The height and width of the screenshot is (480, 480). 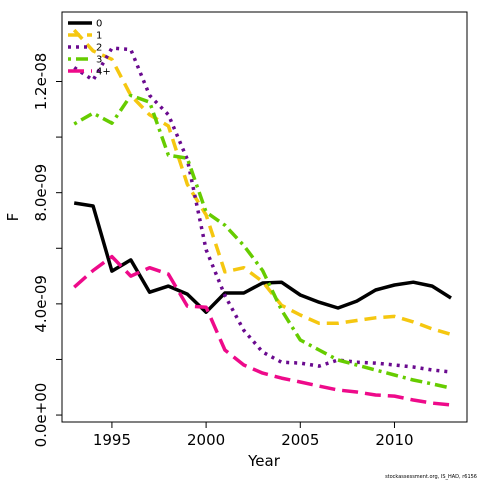 I want to click on y-tick-label: 0.0e+00, so click(x=41, y=415).